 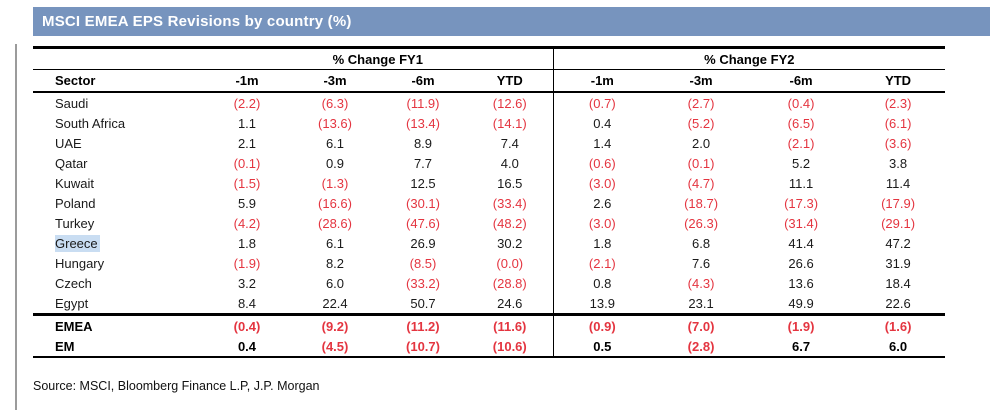 What do you see at coordinates (73, 283) in the screenshot?
I see `sector-label: Czech` at bounding box center [73, 283].